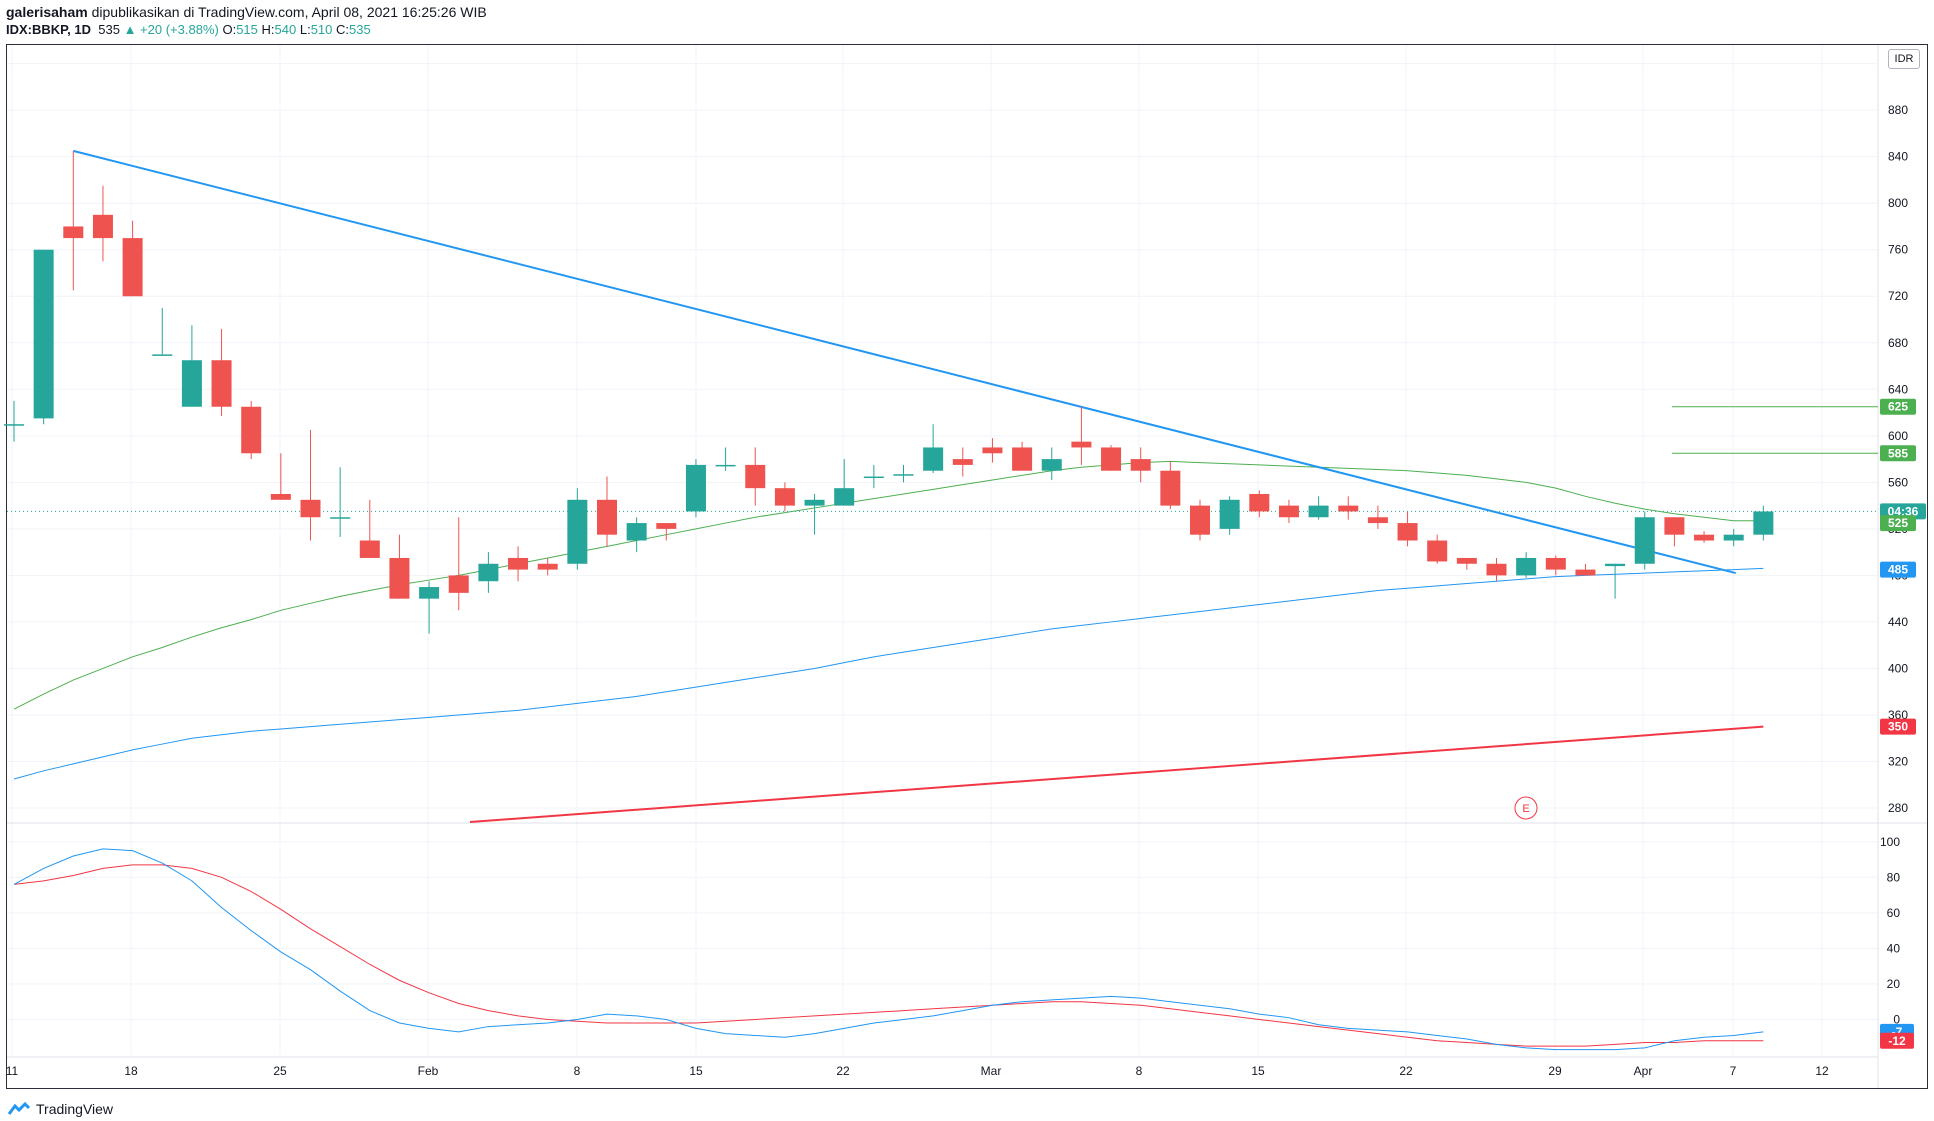 The height and width of the screenshot is (1121, 1934). I want to click on date-tick-label: Feb, so click(428, 1071).